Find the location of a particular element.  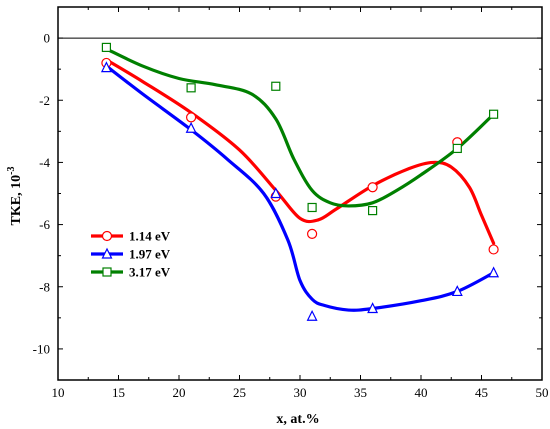

y-axis-title-main: TKE, 10 is located at coordinates (16, 200).